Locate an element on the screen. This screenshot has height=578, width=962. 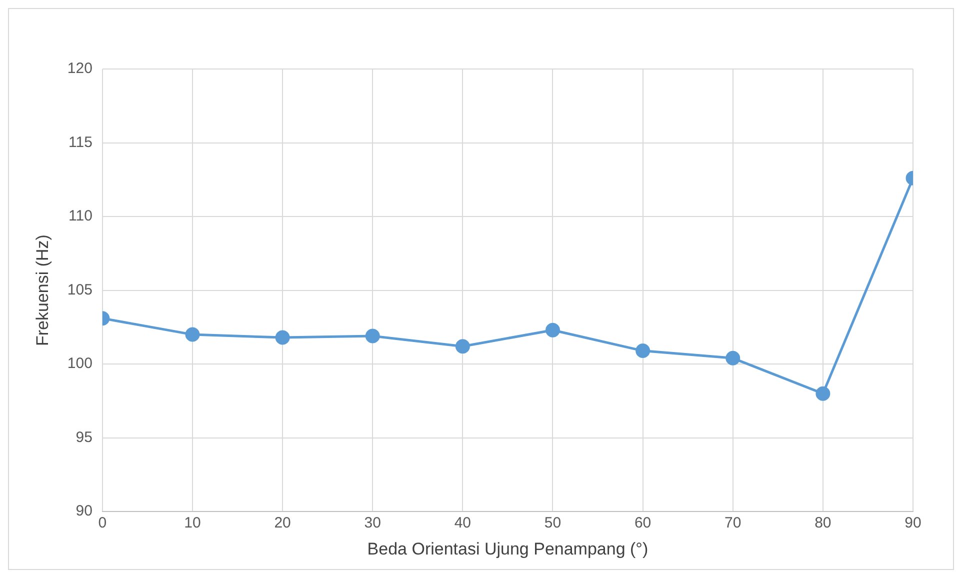
y-tick-label: 120 is located at coordinates (79, 69).